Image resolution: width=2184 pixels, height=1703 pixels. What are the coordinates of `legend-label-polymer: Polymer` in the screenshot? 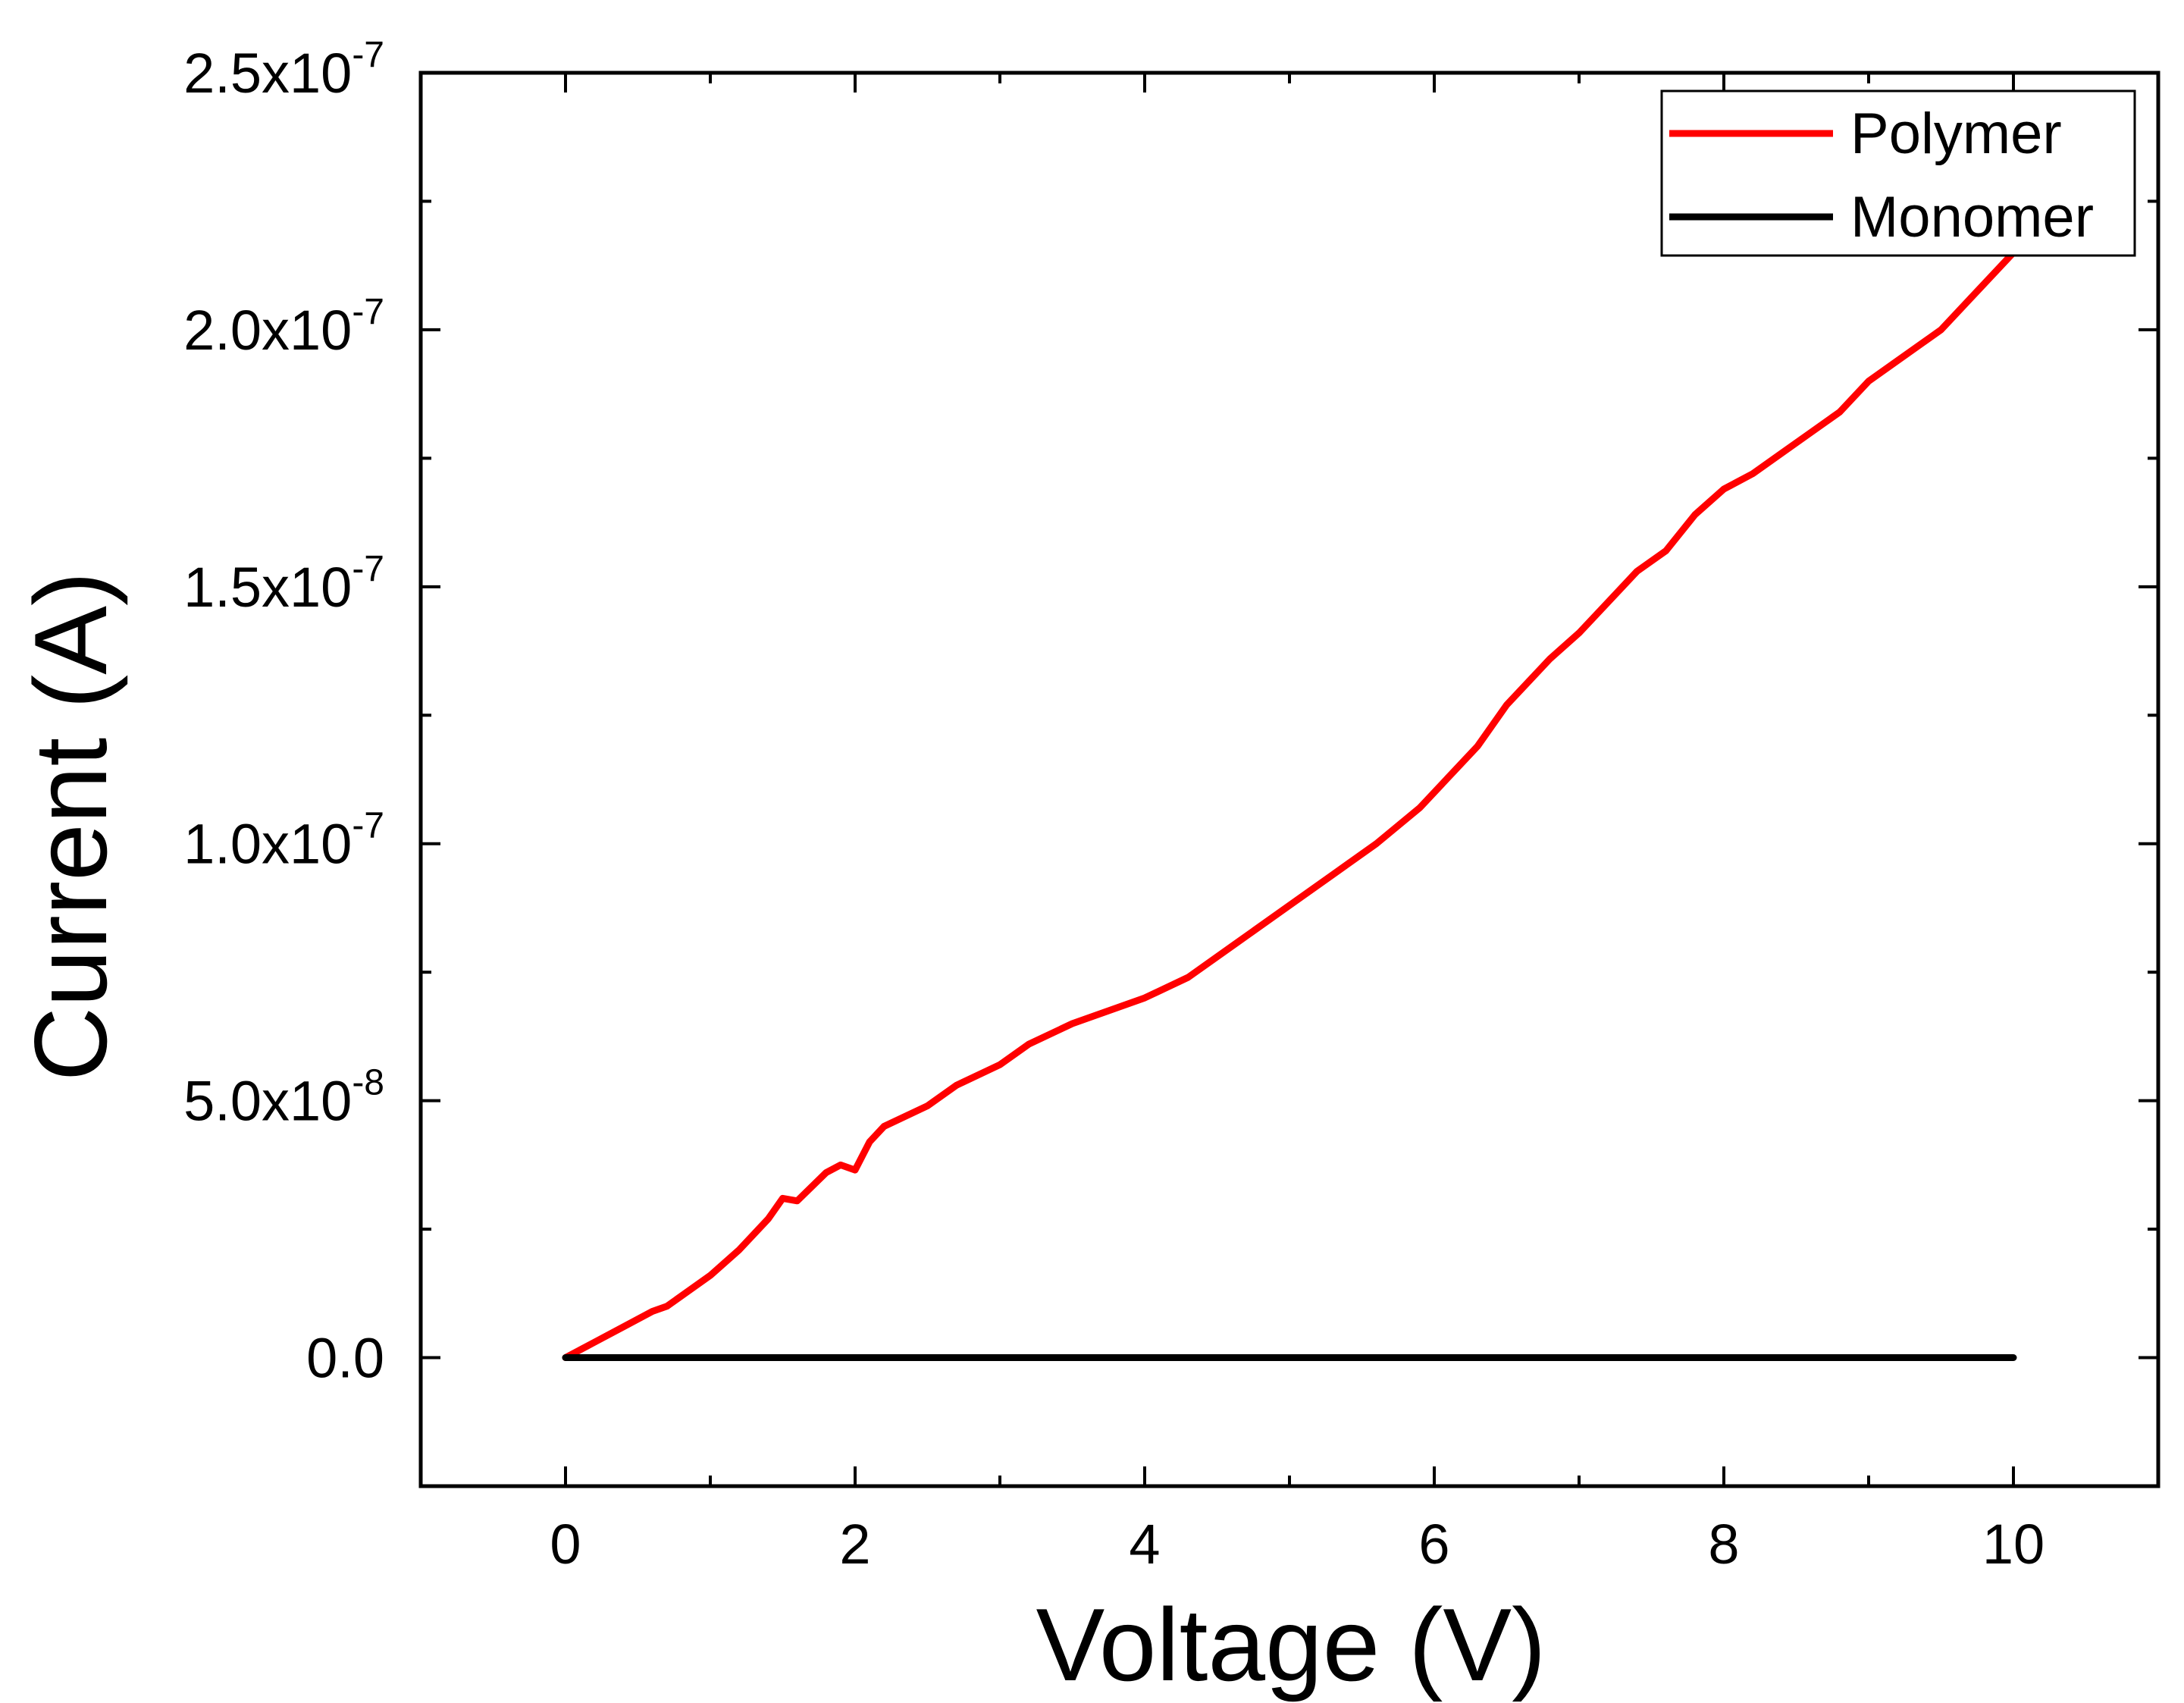 It's located at (1956, 134).